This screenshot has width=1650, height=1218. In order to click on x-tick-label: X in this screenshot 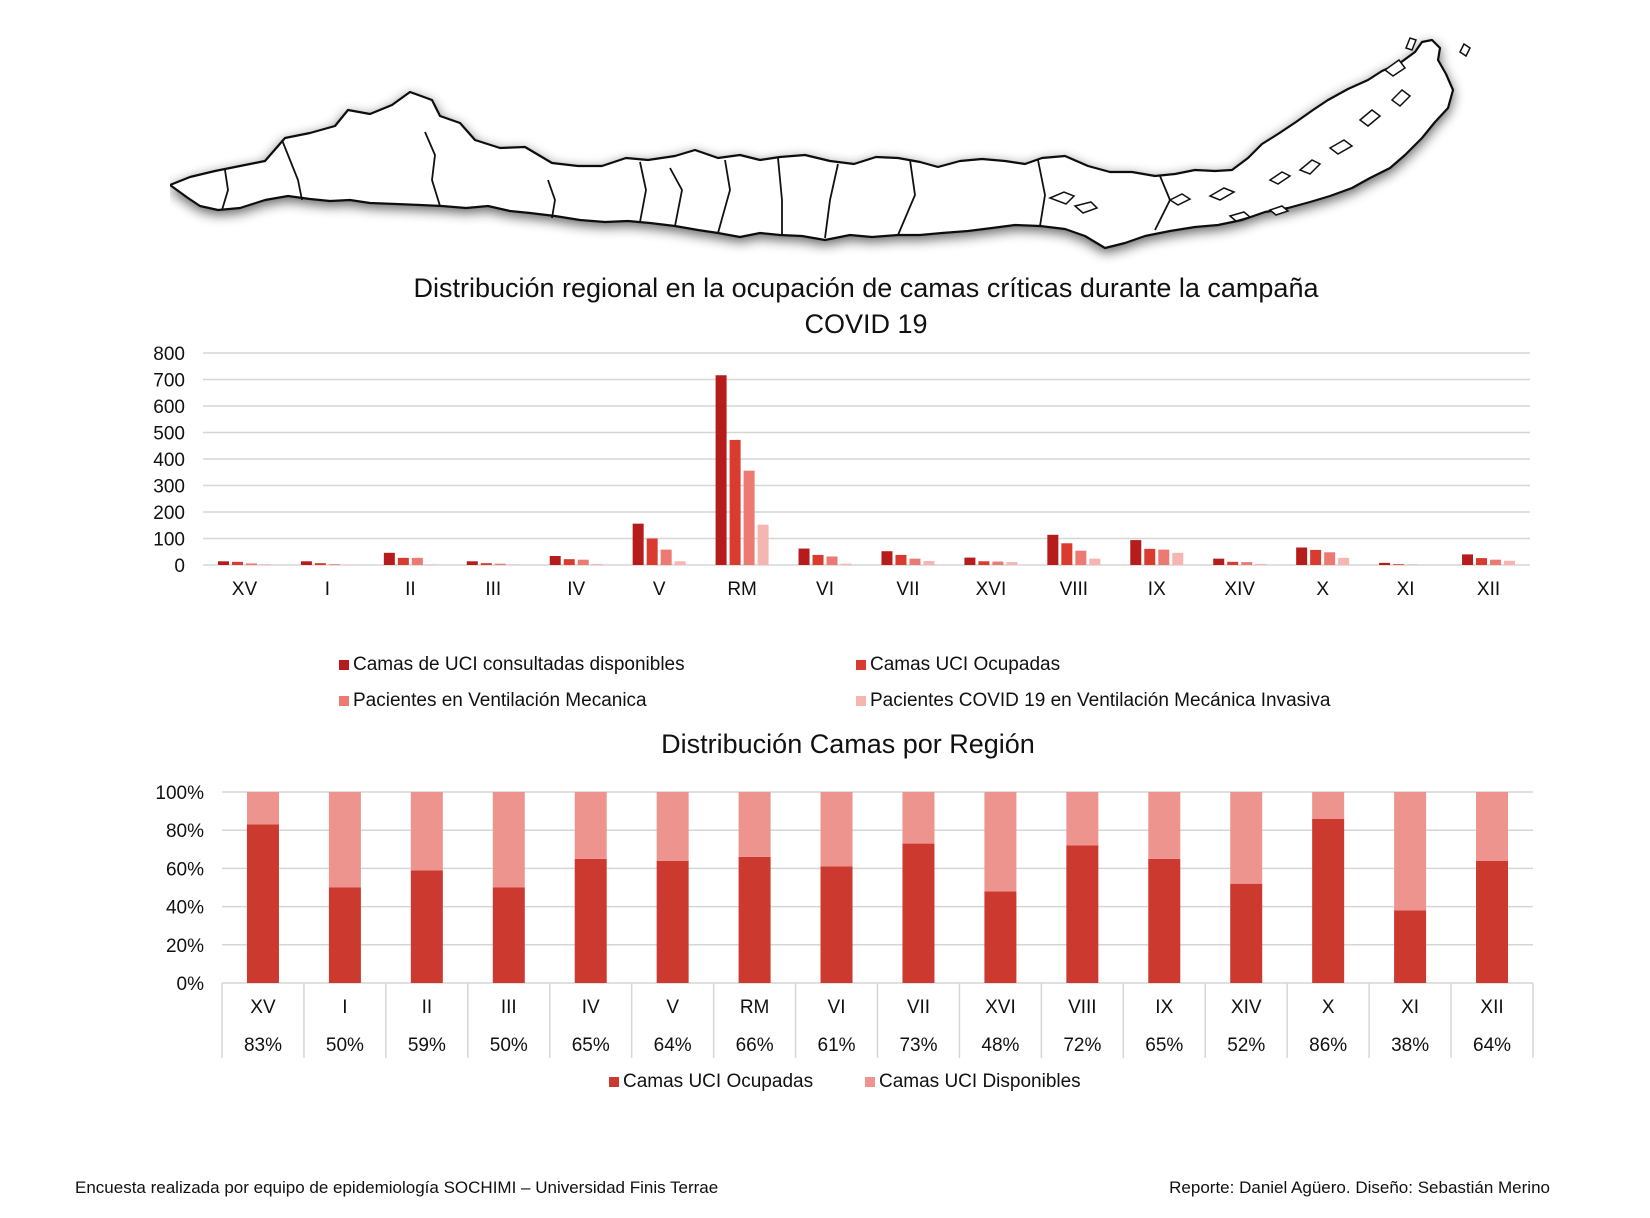, I will do `click(1322, 589)`.